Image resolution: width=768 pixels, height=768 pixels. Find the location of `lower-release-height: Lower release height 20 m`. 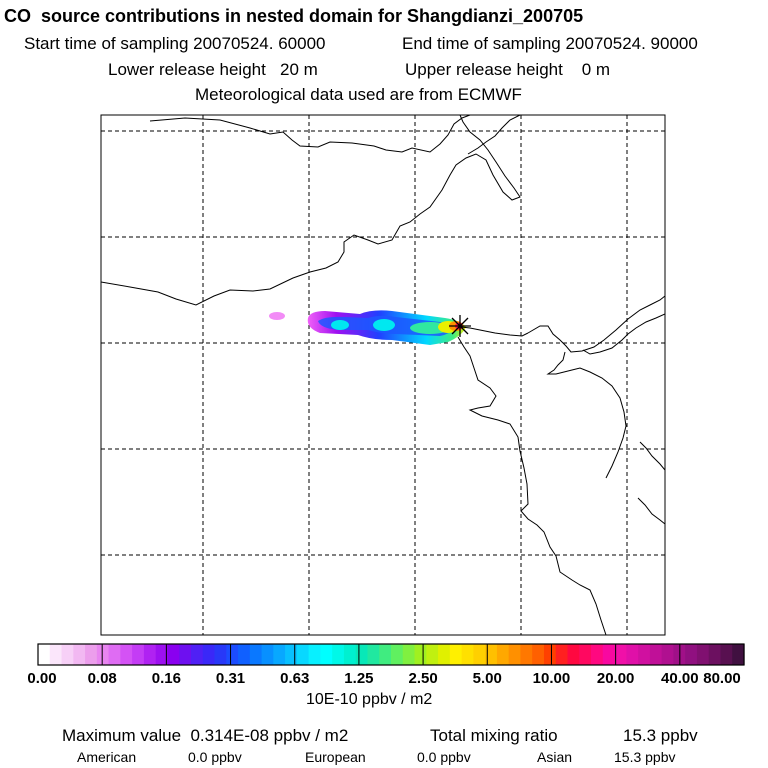

lower-release-height: Lower release height 20 m is located at coordinates (213, 69).